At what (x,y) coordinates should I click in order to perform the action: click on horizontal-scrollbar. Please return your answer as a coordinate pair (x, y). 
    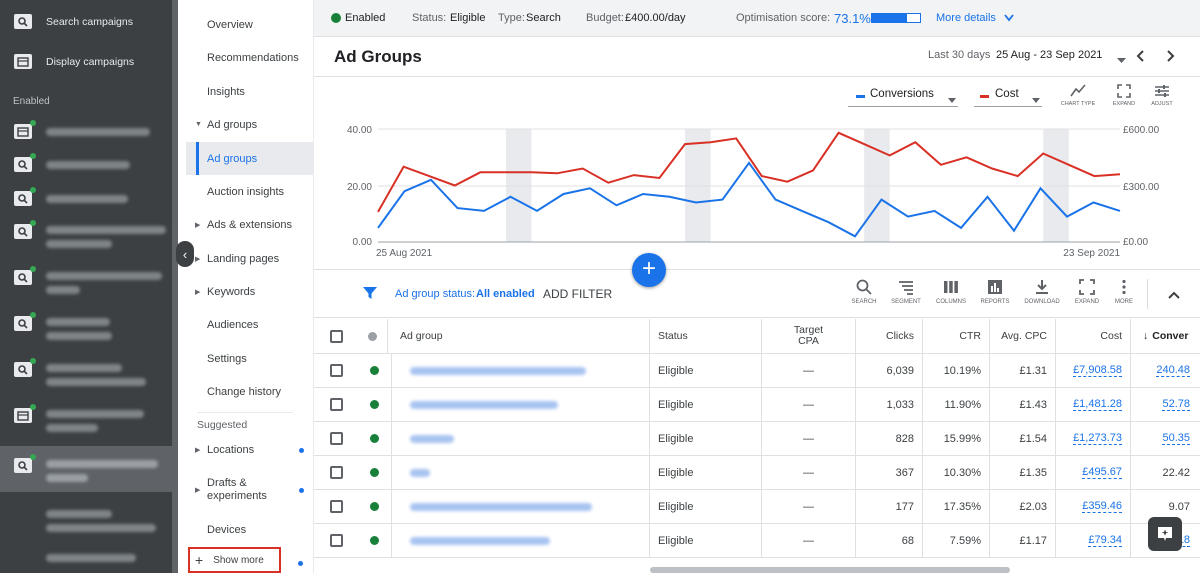
    Looking at the image, I should click on (830, 570).